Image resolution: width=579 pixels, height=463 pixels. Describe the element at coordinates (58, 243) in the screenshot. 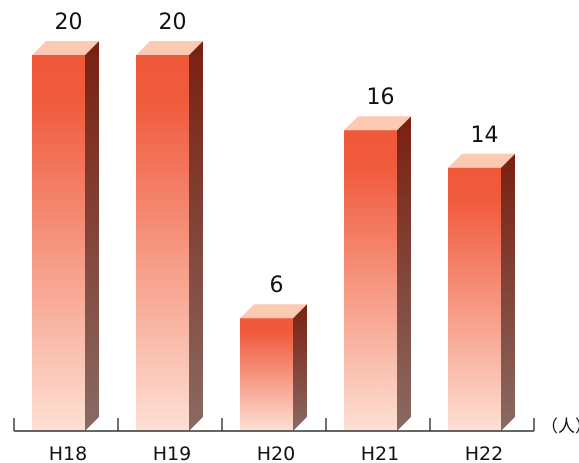

I see `bar-front-H18` at that location.